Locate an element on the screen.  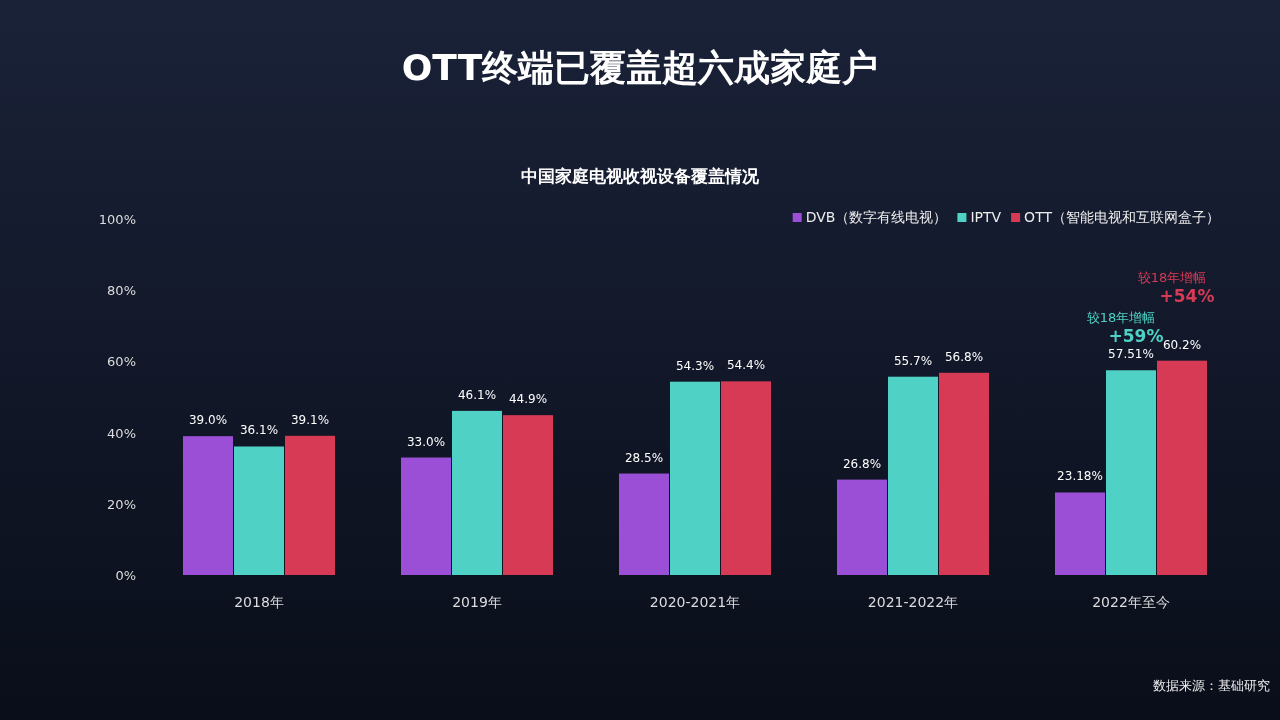
legend-label: IPTV is located at coordinates (986, 217).